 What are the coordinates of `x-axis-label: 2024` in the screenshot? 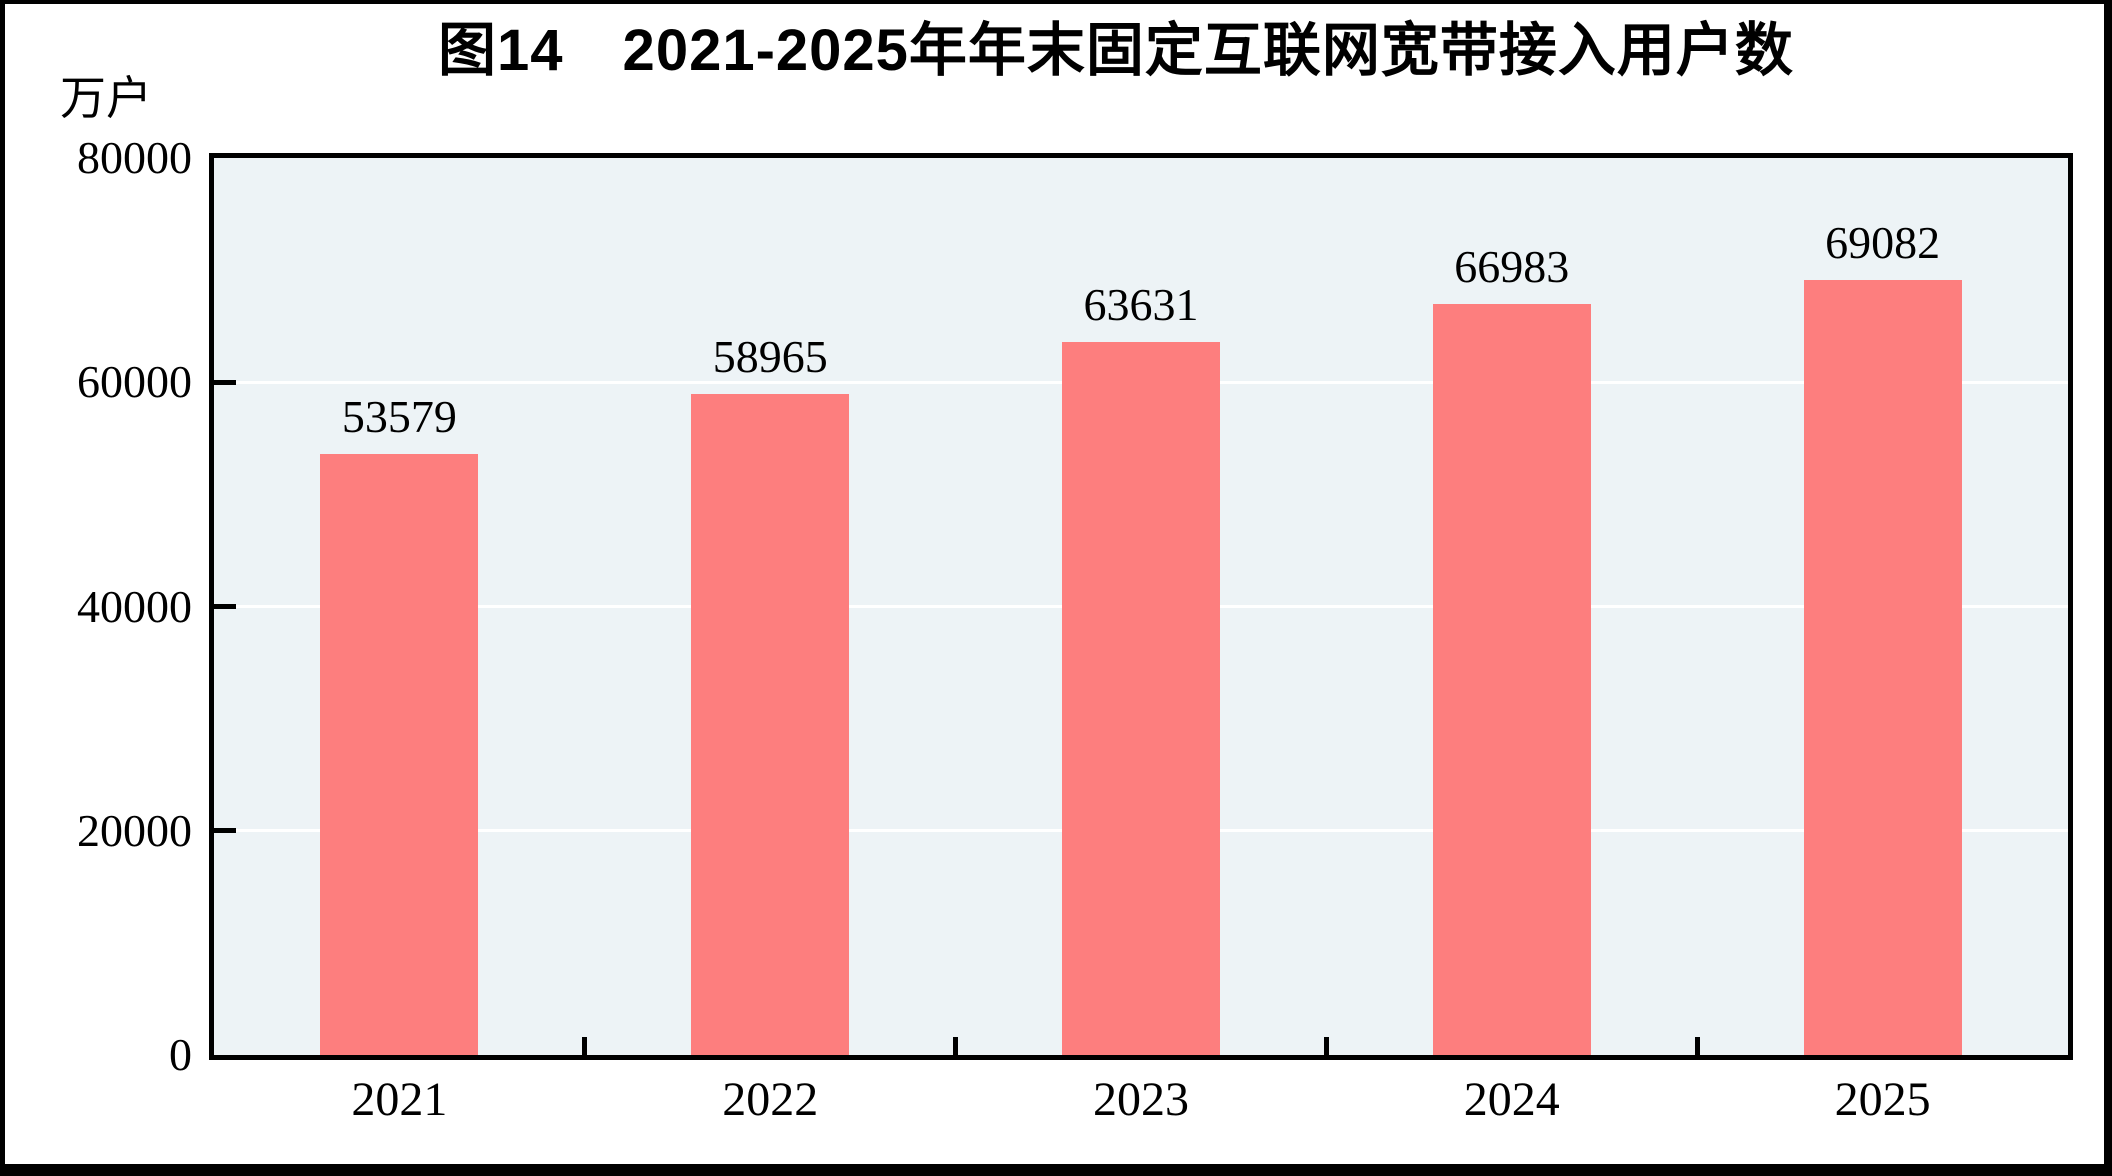 It's located at (1511, 1099).